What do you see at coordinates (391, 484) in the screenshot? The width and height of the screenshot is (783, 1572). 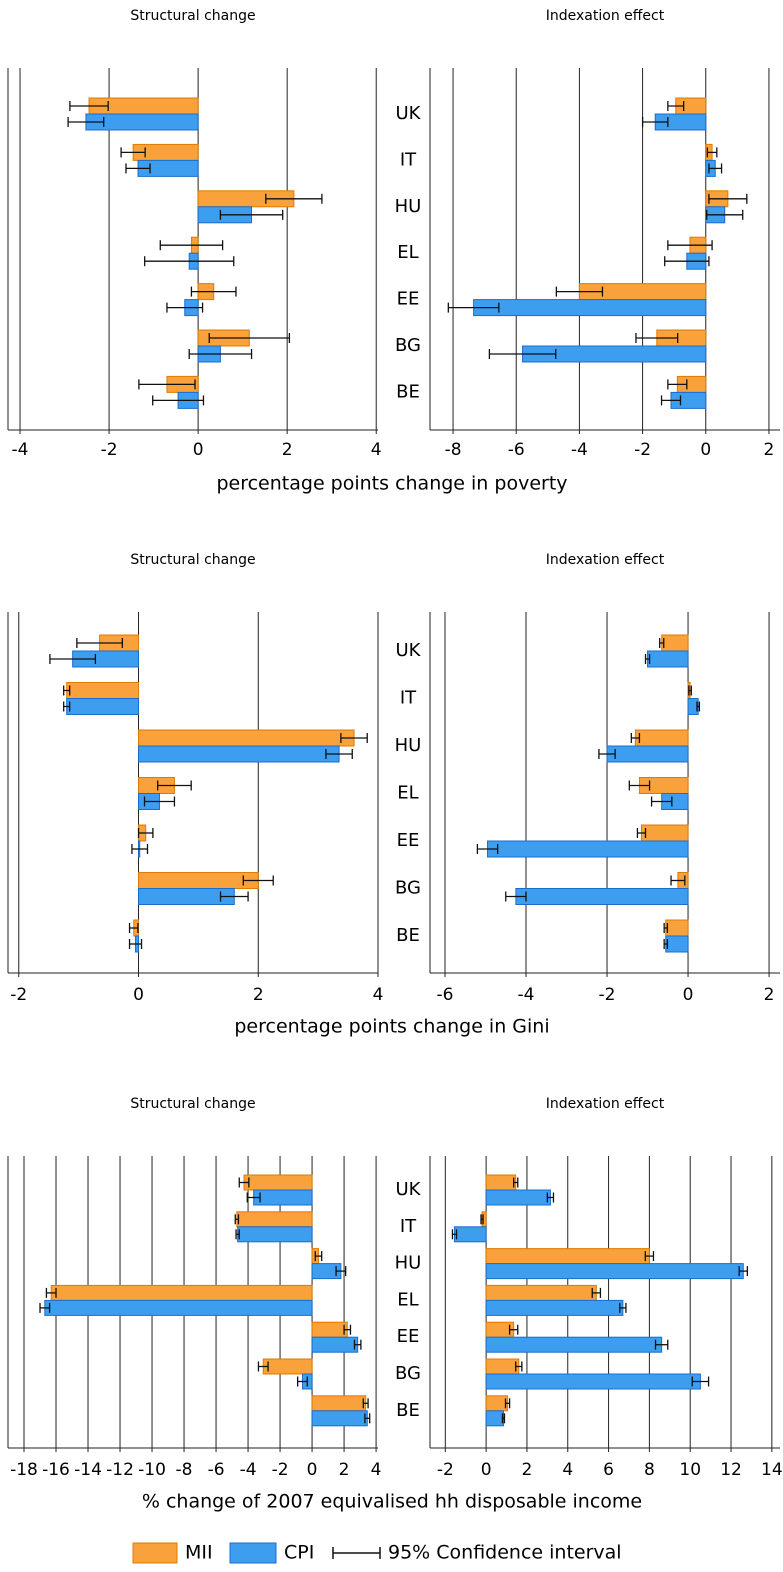 I see `x-axis-label: percentage points change in poverty` at bounding box center [391, 484].